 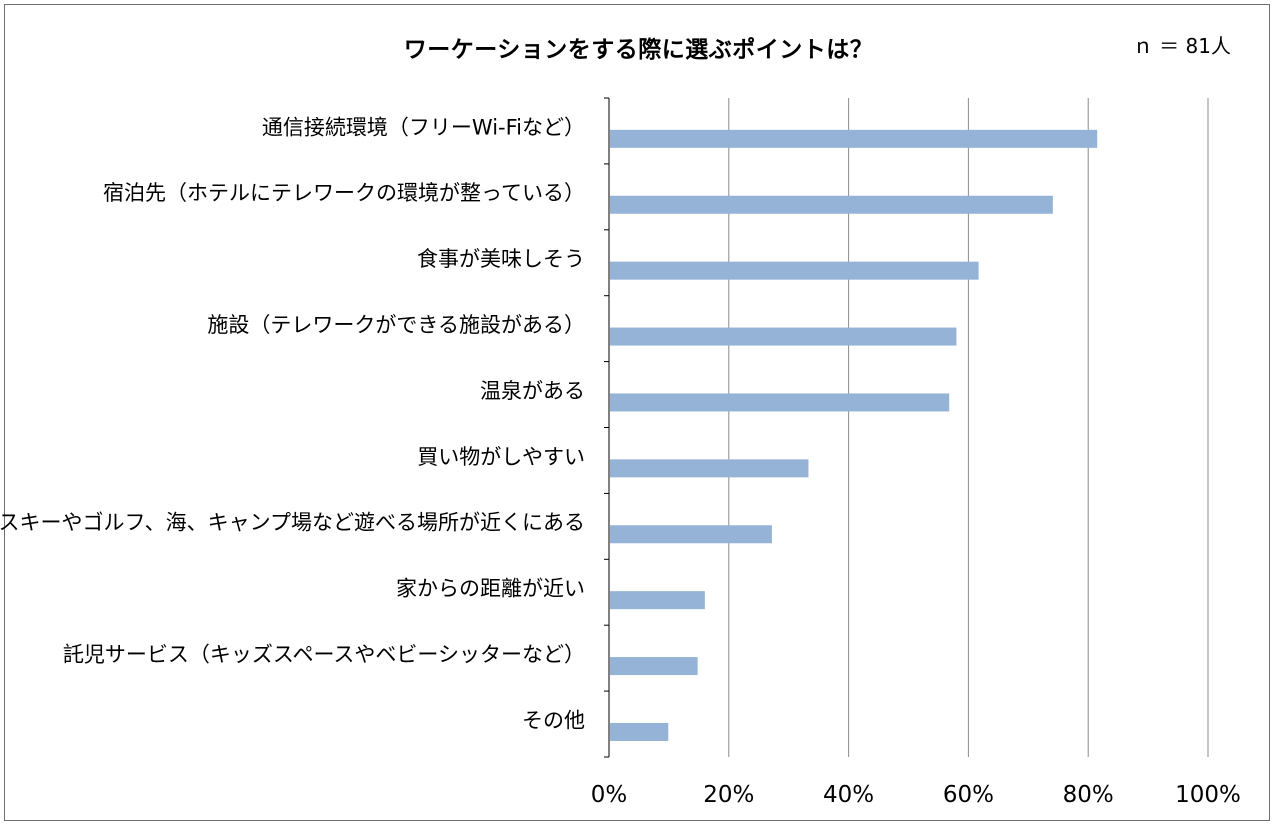 I want to click on tick-label-layer: 0% 20% 40% 60% 80% 100%, so click(x=916, y=795).